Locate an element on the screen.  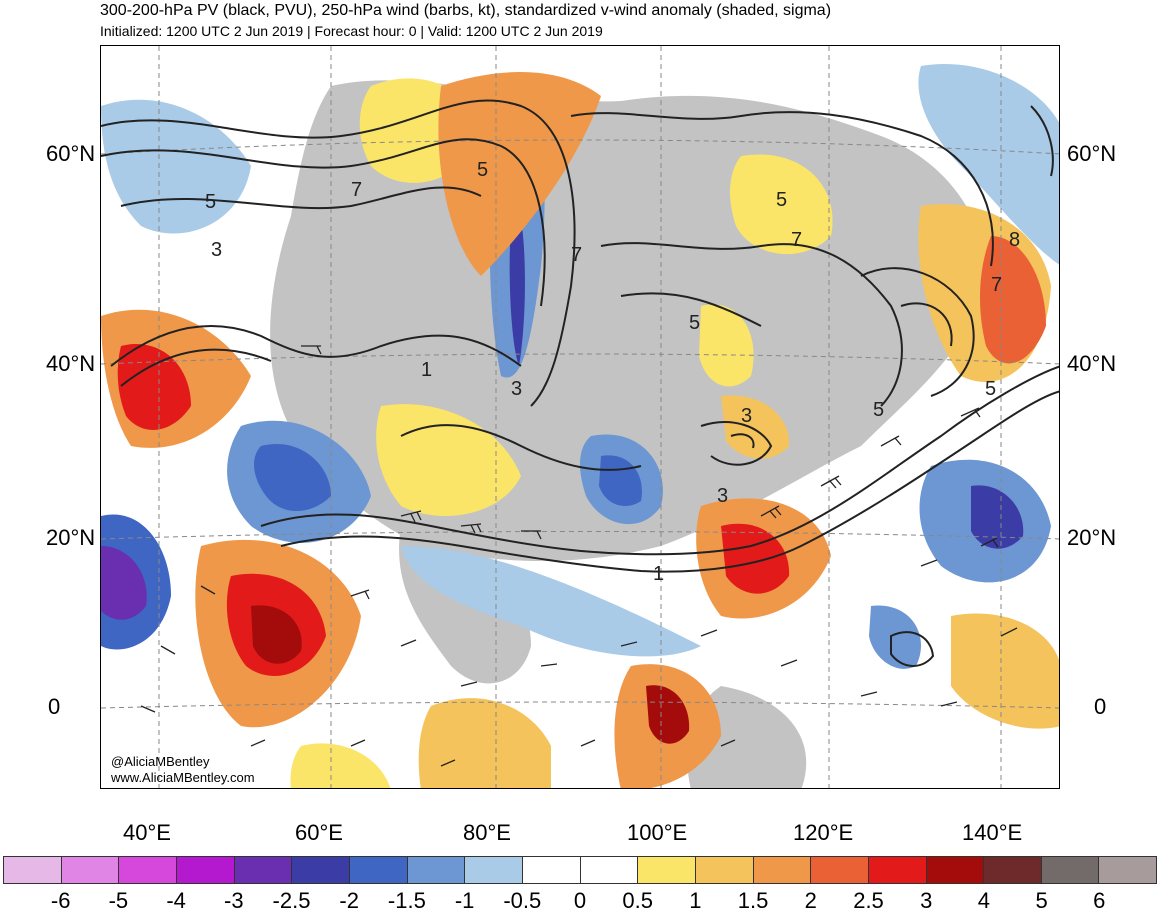
colorbar-tick-label: -1.5 is located at coordinates (406, 900).